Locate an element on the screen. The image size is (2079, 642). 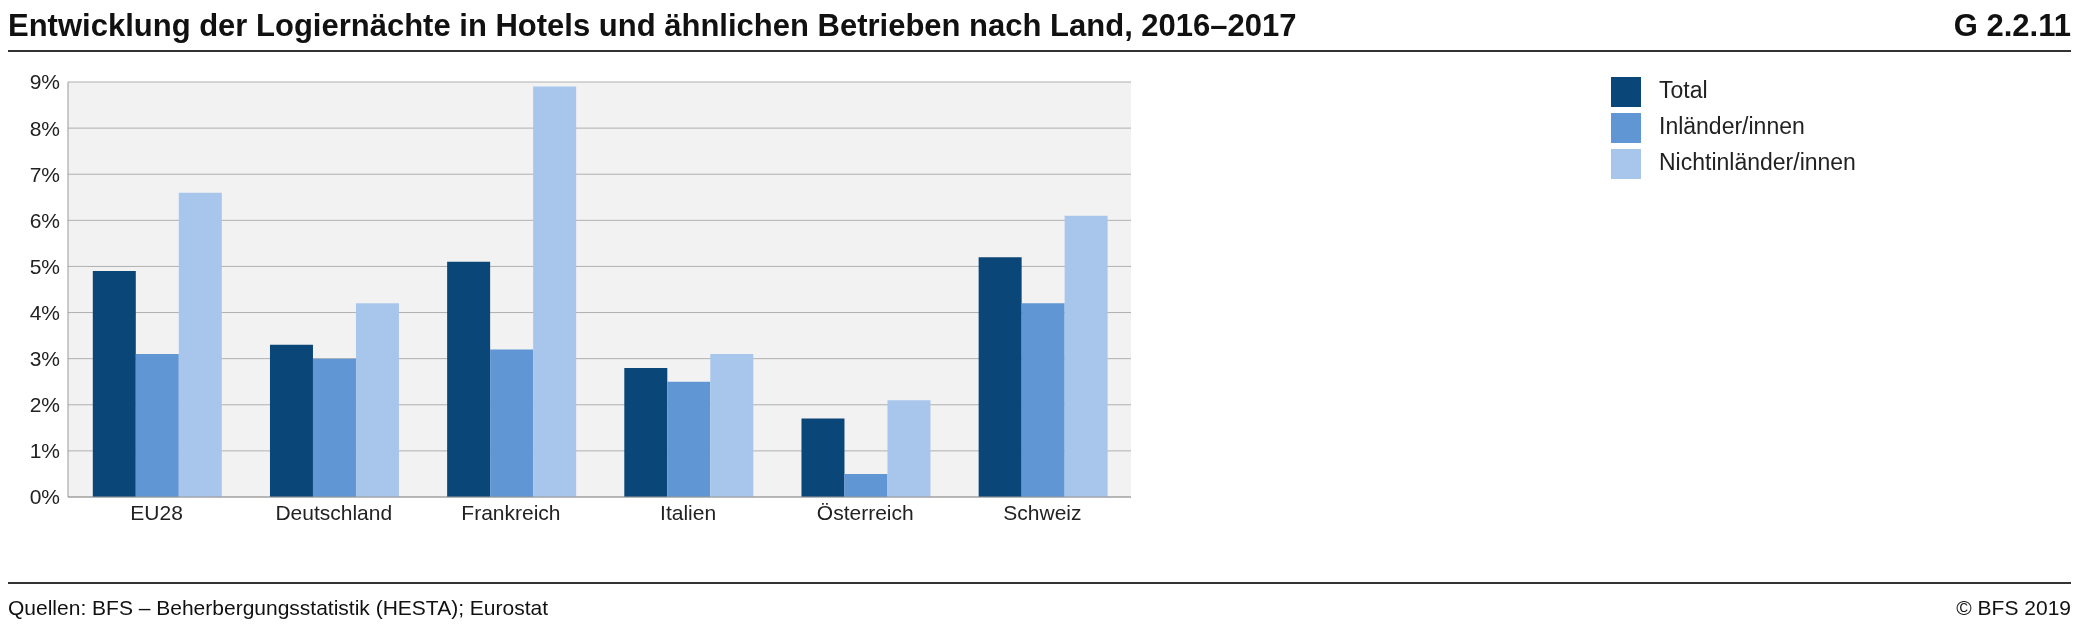
y-tick-label: 0% is located at coordinates (44, 497).